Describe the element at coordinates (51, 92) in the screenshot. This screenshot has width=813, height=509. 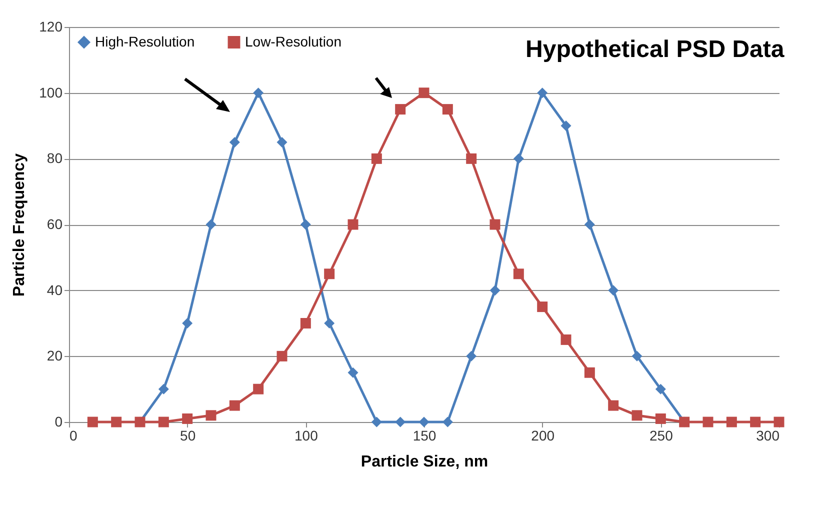
I see `y-tick-label: 100` at that location.